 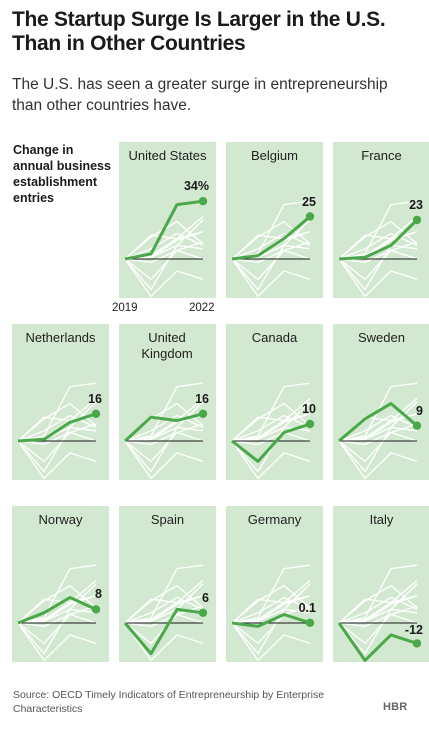 I want to click on end-value-label: 6, so click(x=205, y=597).